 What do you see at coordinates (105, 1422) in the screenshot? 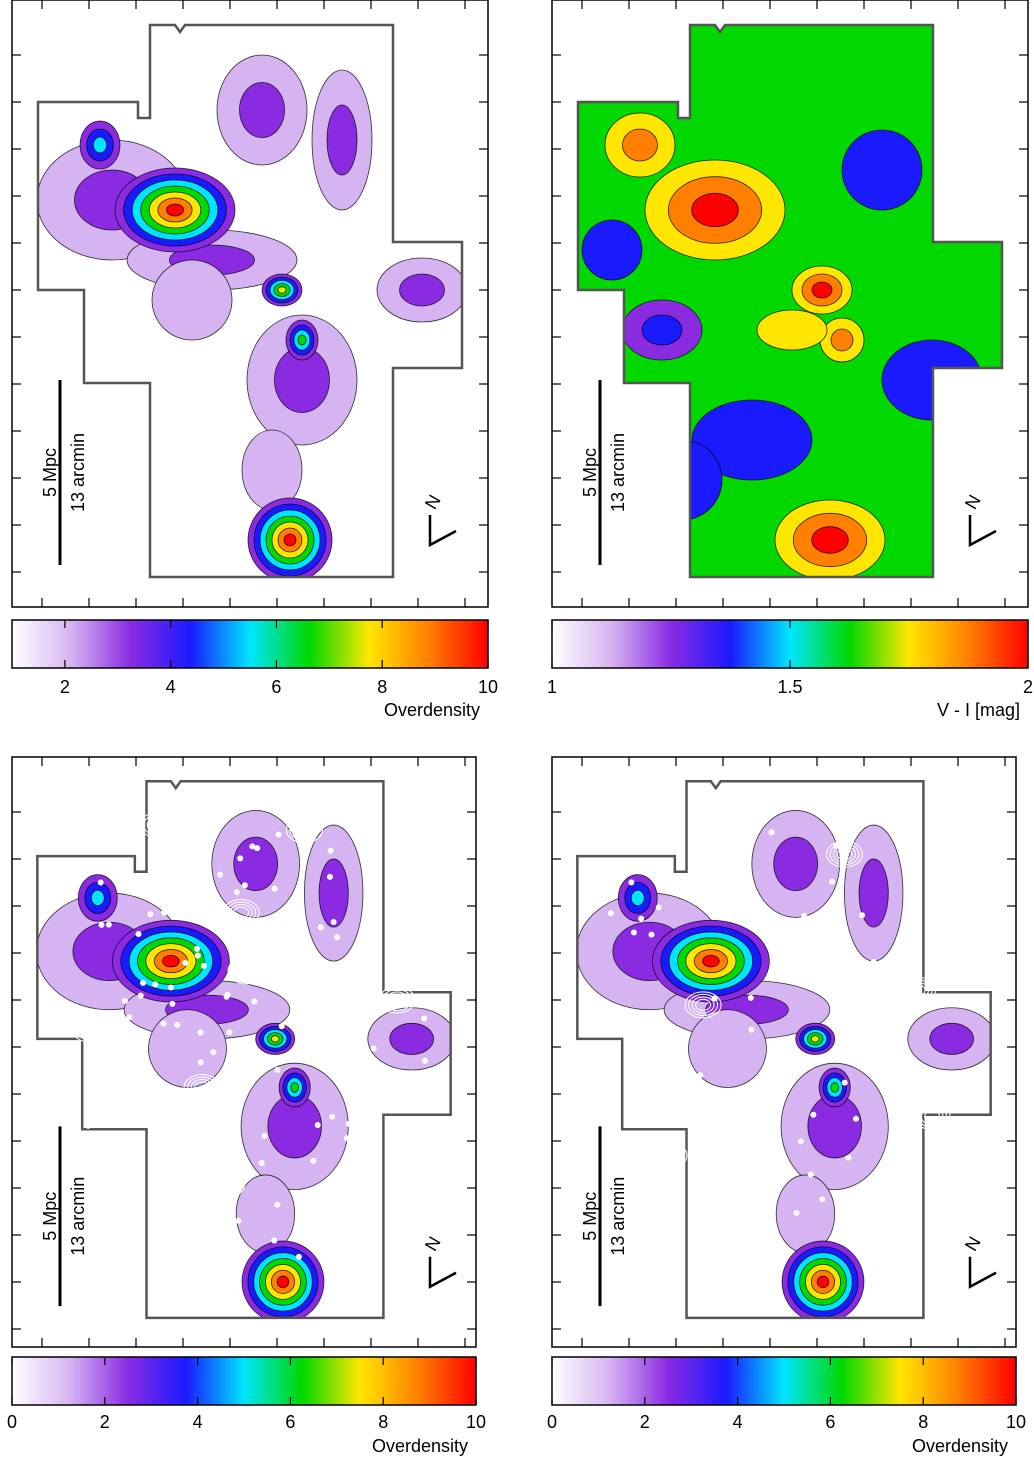
I see `colorbar-tick-label: 2` at bounding box center [105, 1422].